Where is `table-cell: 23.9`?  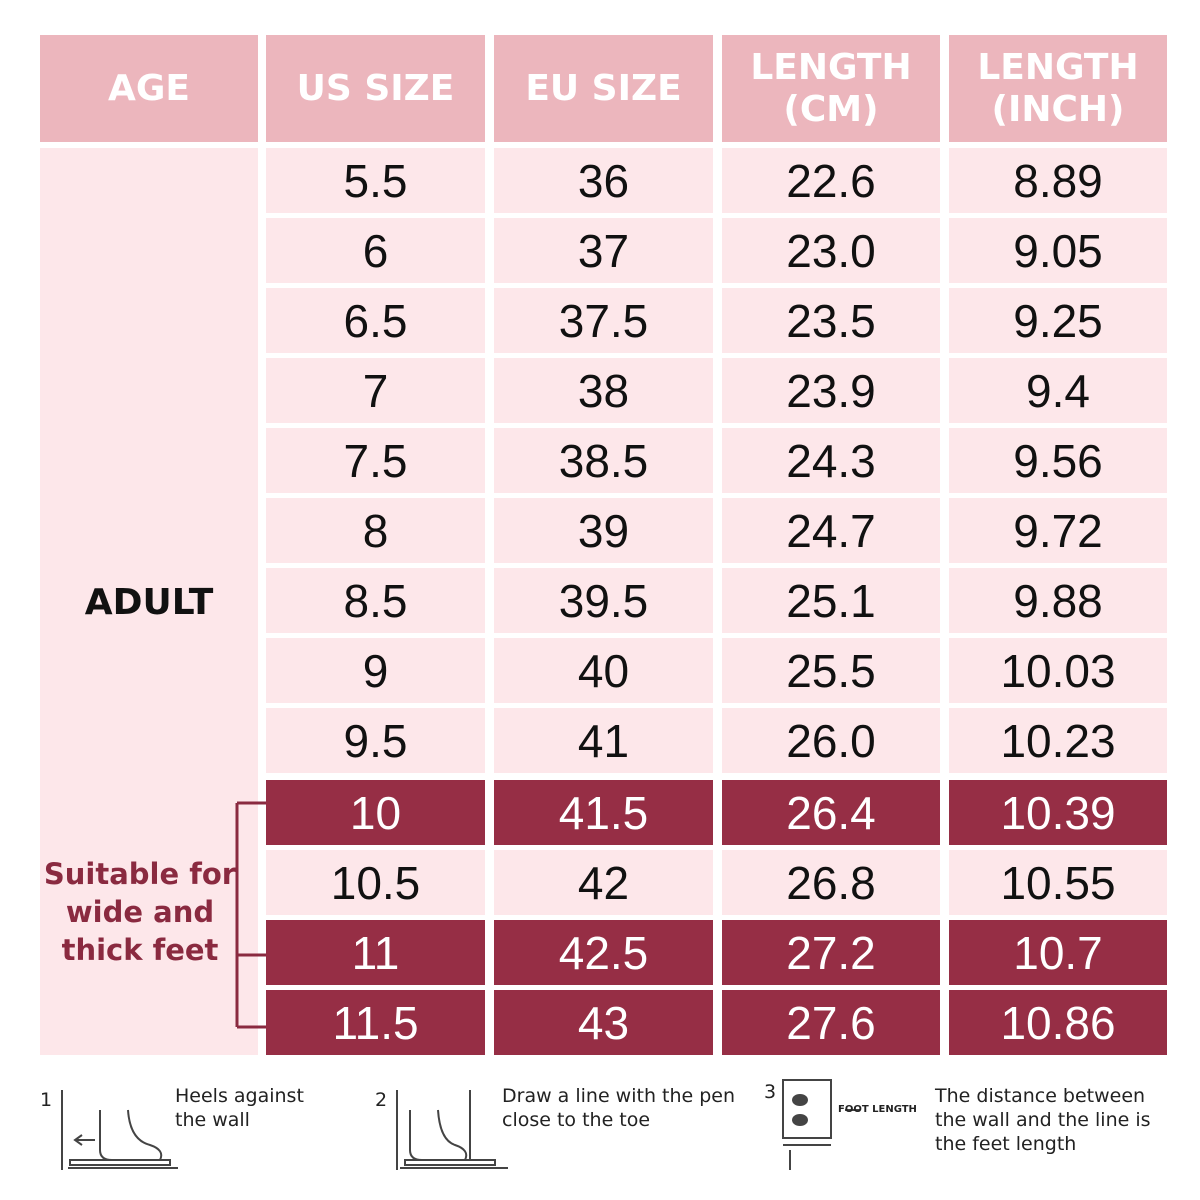
table-cell: 23.9 is located at coordinates (831, 390).